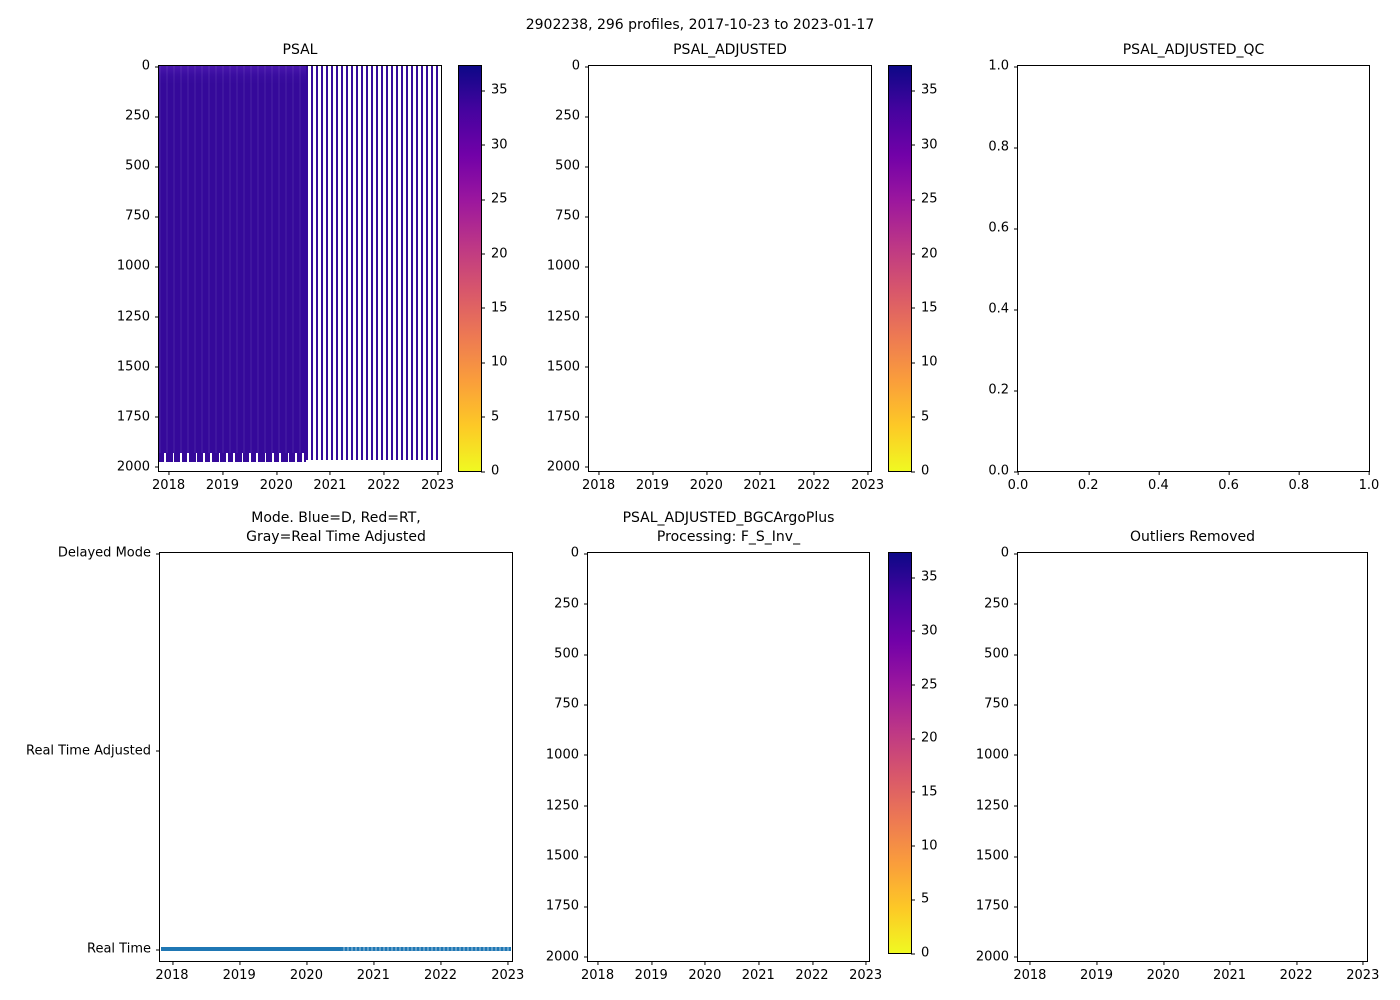 Image resolution: width=1400 pixels, height=1000 pixels. Describe the element at coordinates (1193, 50) in the screenshot. I see `psal-adjusted-qc-title: PSAL_ADJUSTED_QC` at that location.